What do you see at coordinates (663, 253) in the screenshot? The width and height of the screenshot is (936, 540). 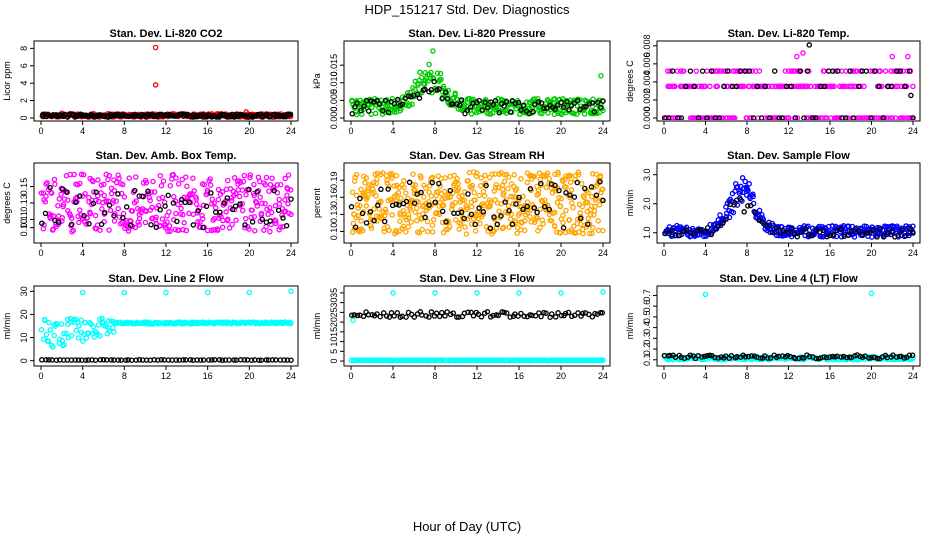 I see `x-tick-label: 0` at bounding box center [663, 253].